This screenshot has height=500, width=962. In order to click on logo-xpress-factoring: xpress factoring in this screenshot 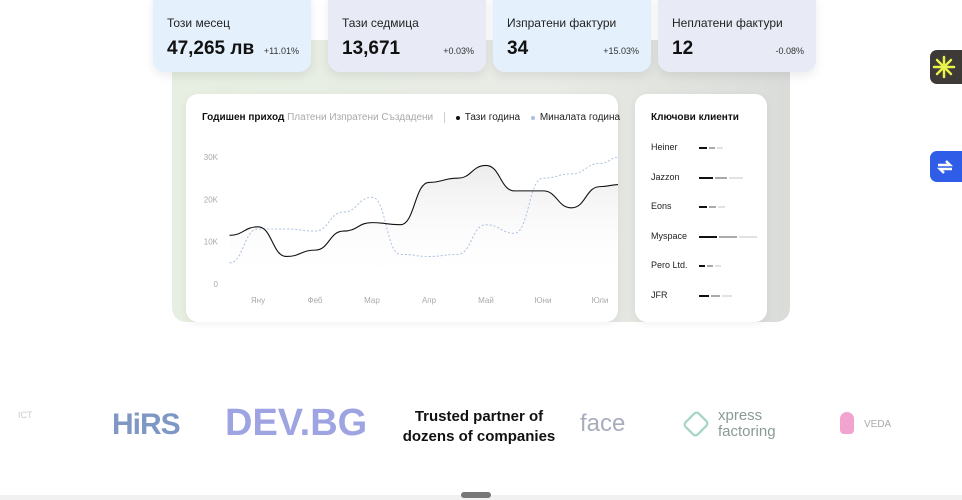, I will do `click(747, 424)`.